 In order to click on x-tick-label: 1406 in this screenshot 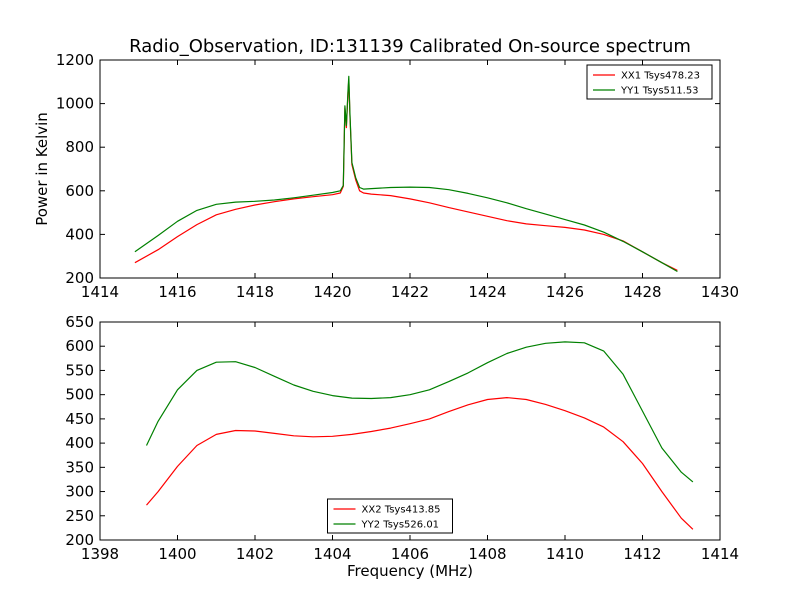, I will do `click(410, 554)`.